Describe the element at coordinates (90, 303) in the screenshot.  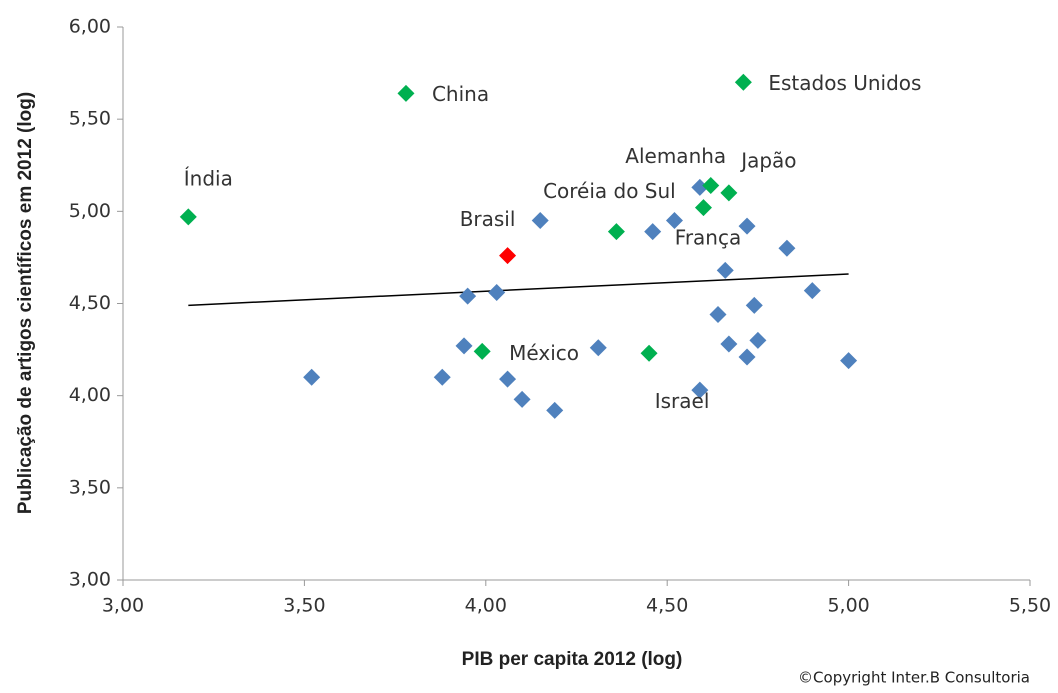
I see `y-tick-label: 4,50` at that location.